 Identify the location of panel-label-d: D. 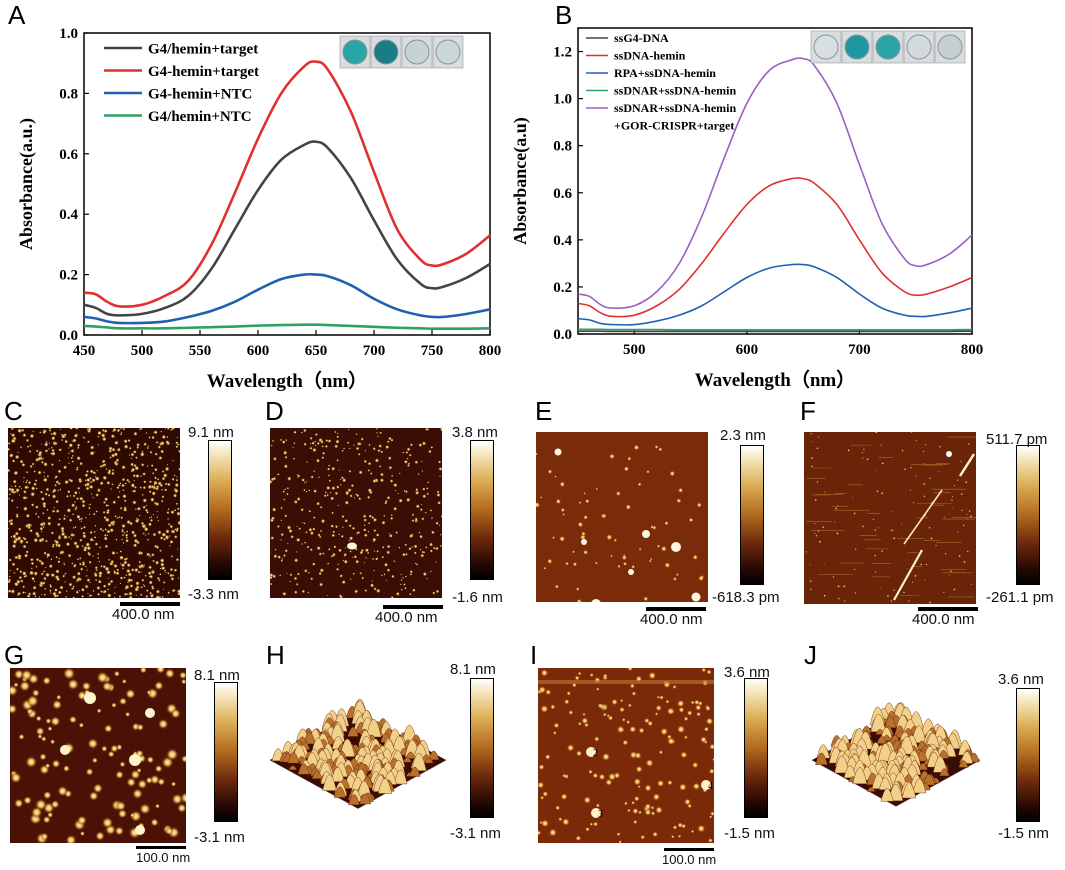
(274, 411).